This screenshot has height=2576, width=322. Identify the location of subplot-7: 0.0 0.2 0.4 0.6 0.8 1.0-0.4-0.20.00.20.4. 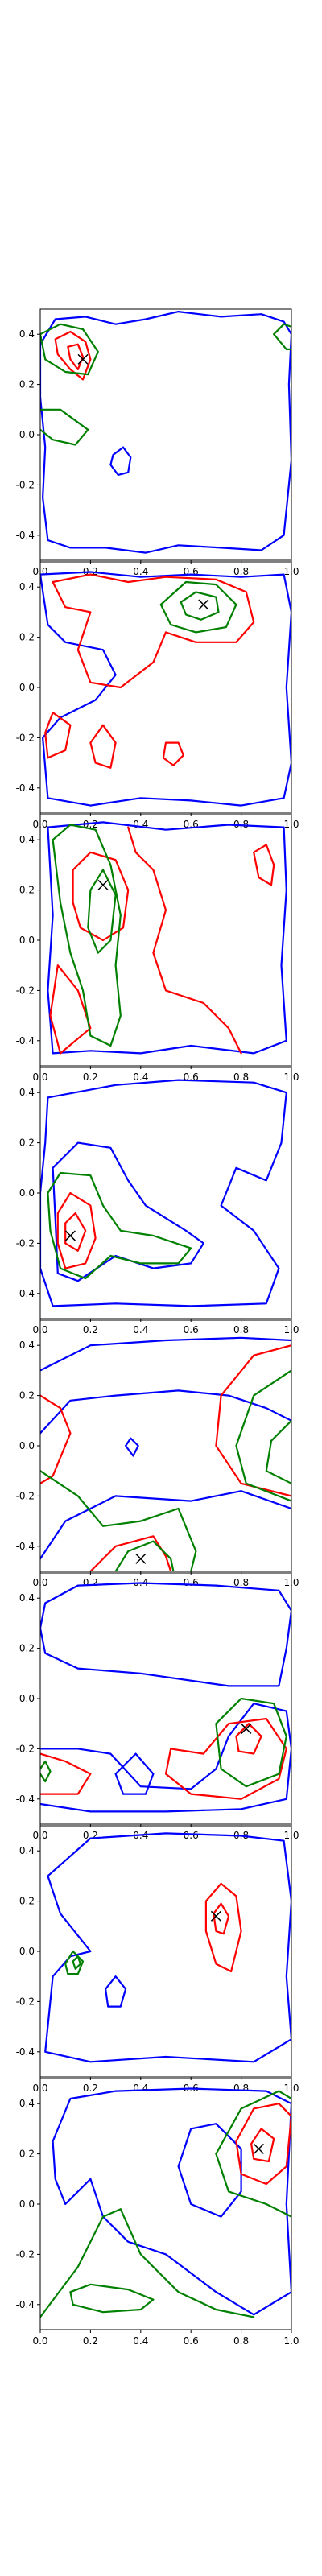
(157, 1959).